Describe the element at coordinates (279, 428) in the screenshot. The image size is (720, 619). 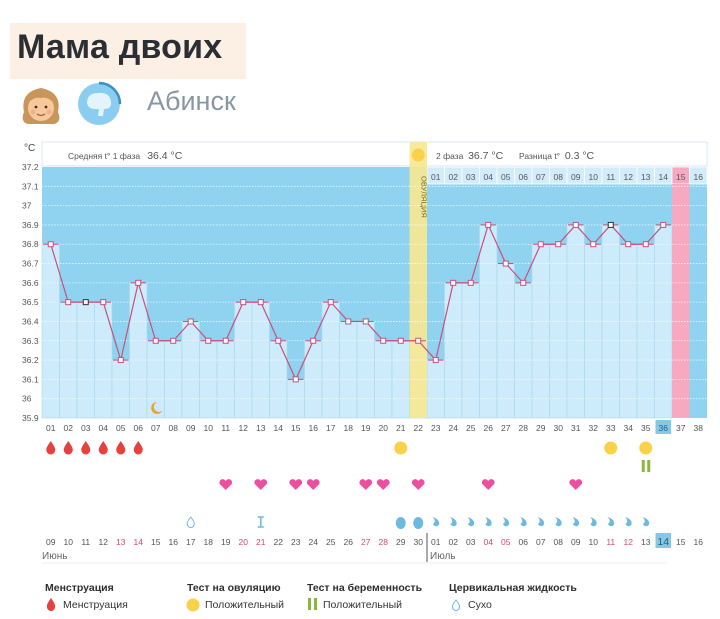
I see `cycle-day-label: 14` at that location.